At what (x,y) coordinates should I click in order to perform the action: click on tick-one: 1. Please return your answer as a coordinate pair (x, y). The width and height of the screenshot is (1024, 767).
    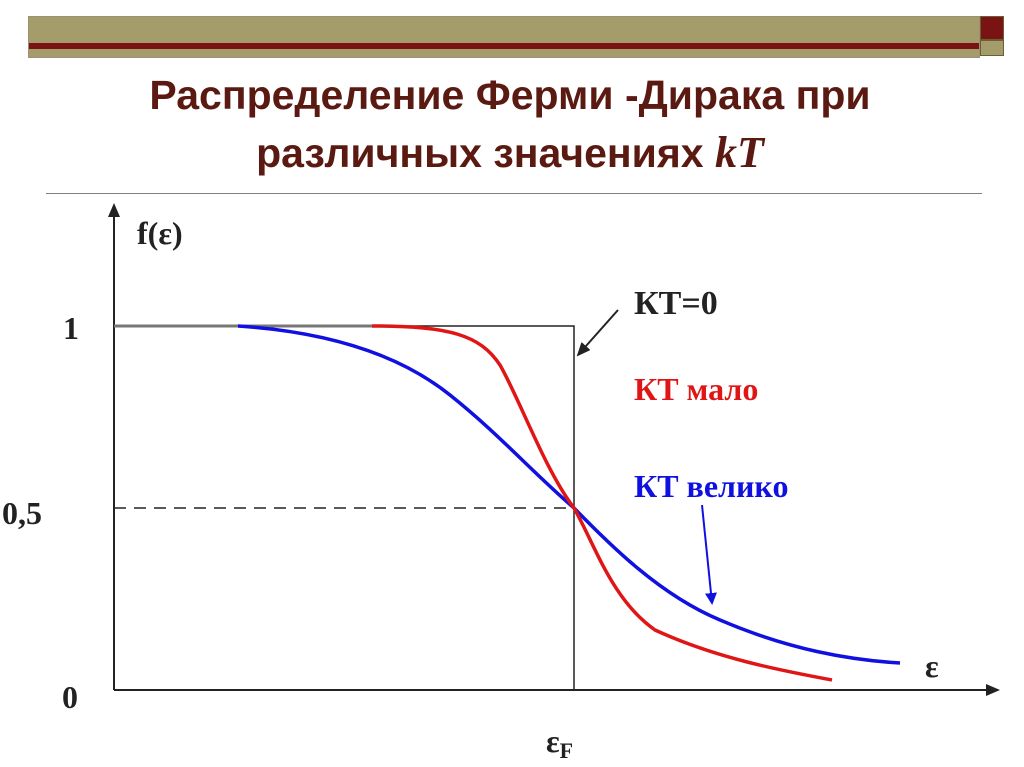
    Looking at the image, I should click on (71, 328).